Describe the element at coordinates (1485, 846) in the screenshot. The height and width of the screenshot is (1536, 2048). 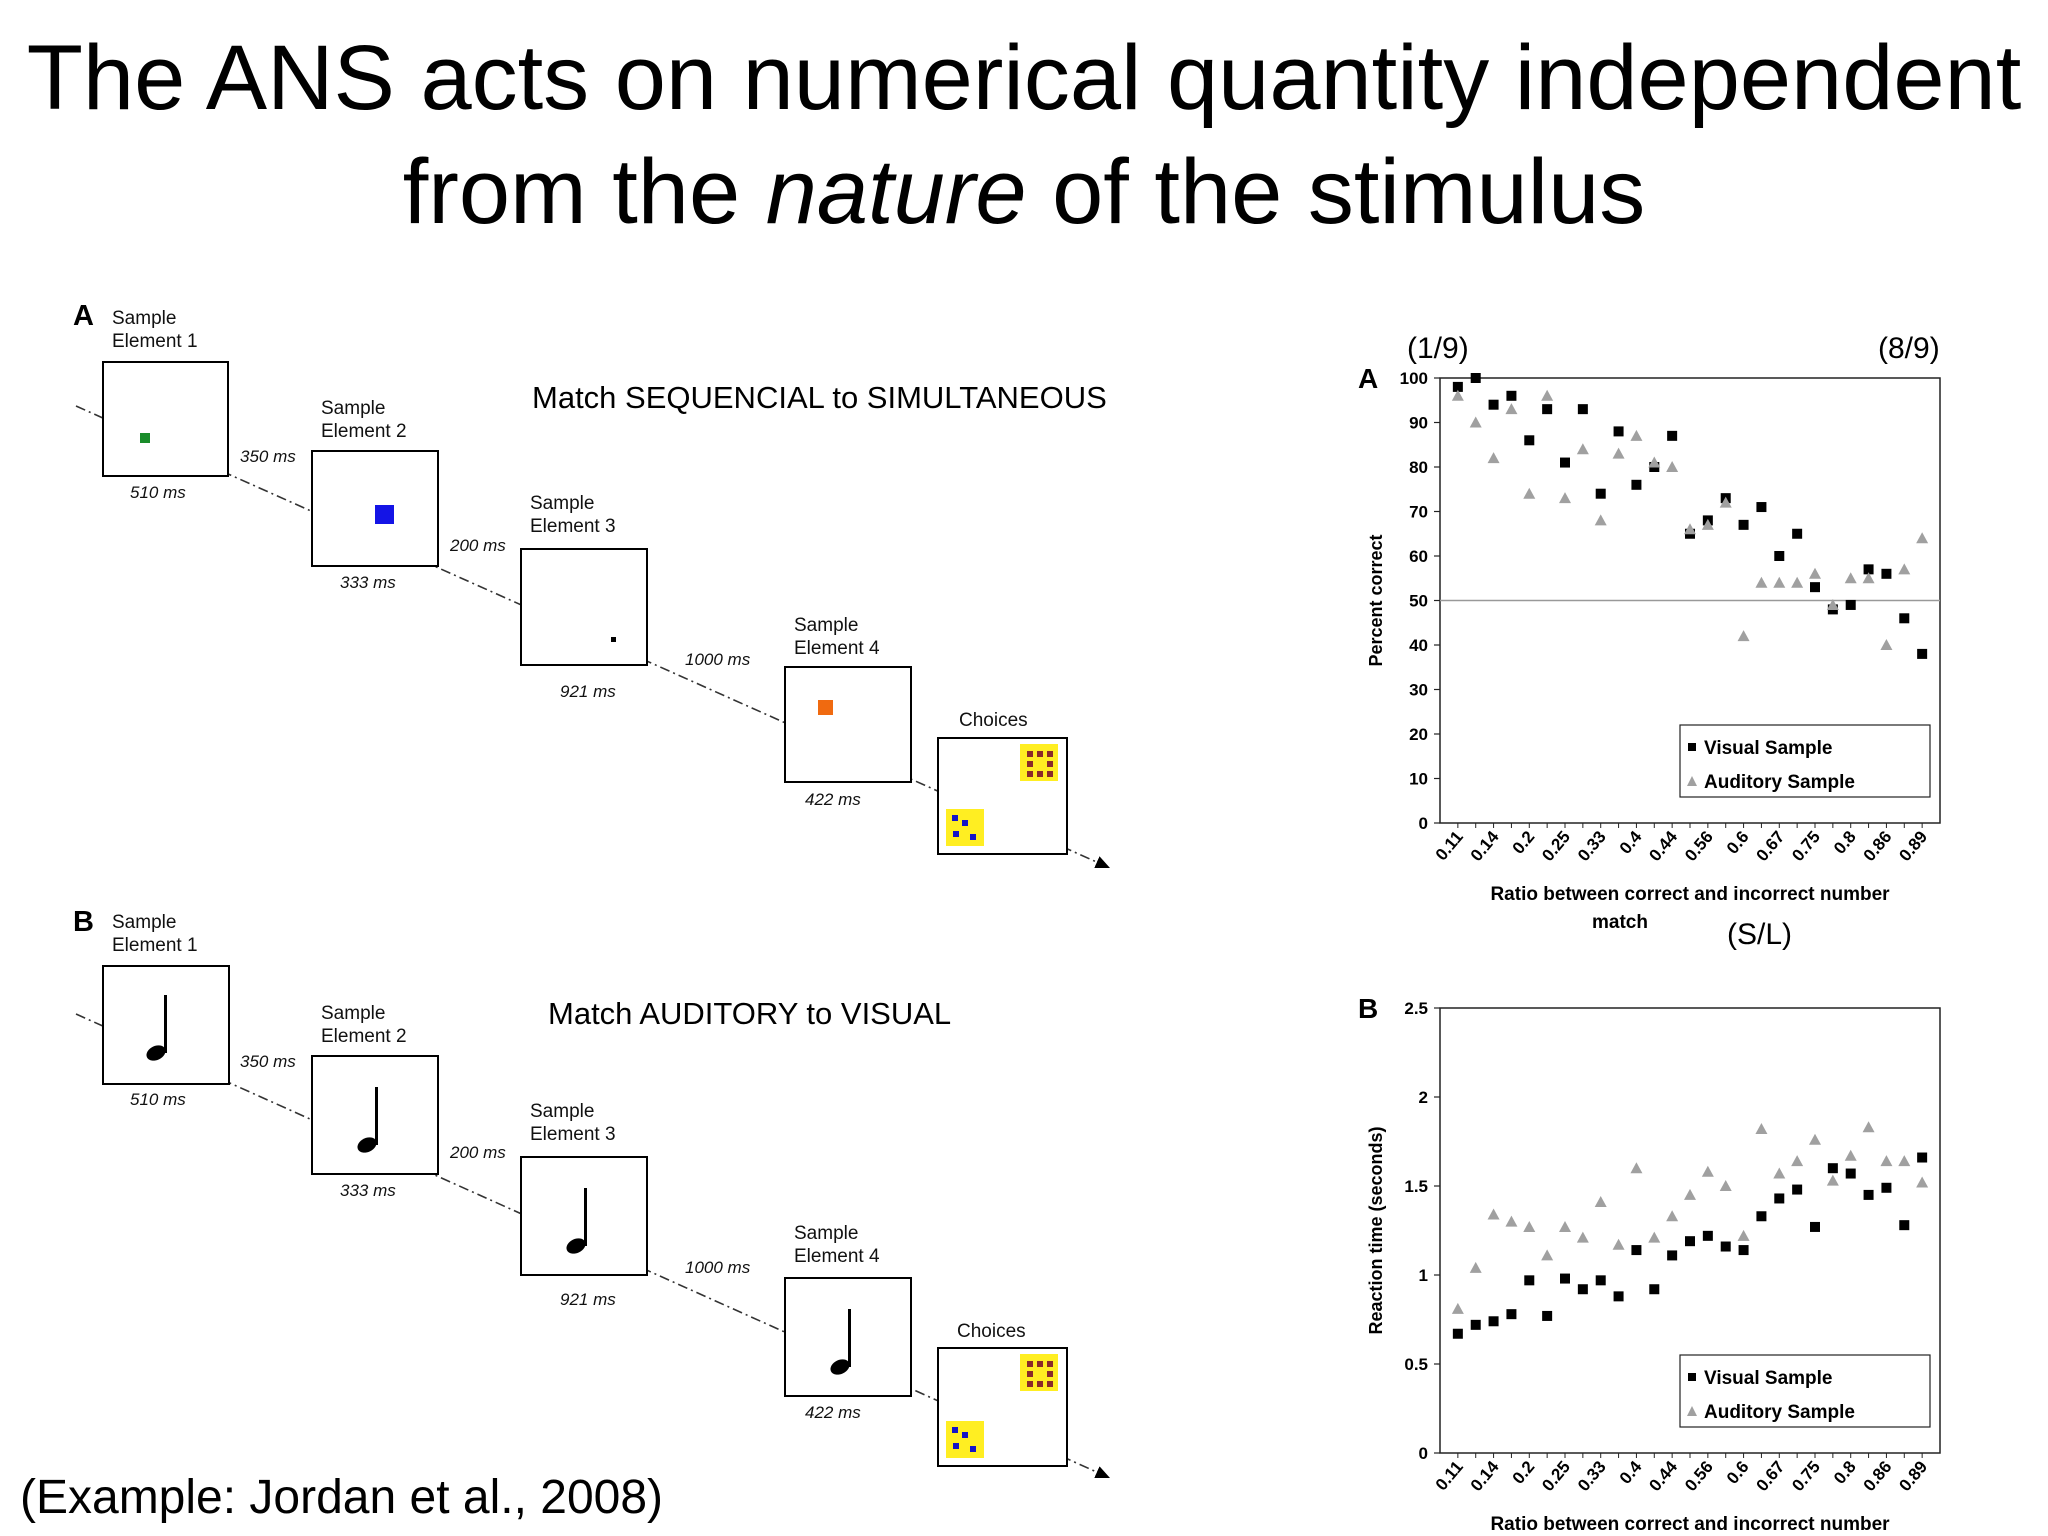
I see `x-tick-label: 0.14` at that location.